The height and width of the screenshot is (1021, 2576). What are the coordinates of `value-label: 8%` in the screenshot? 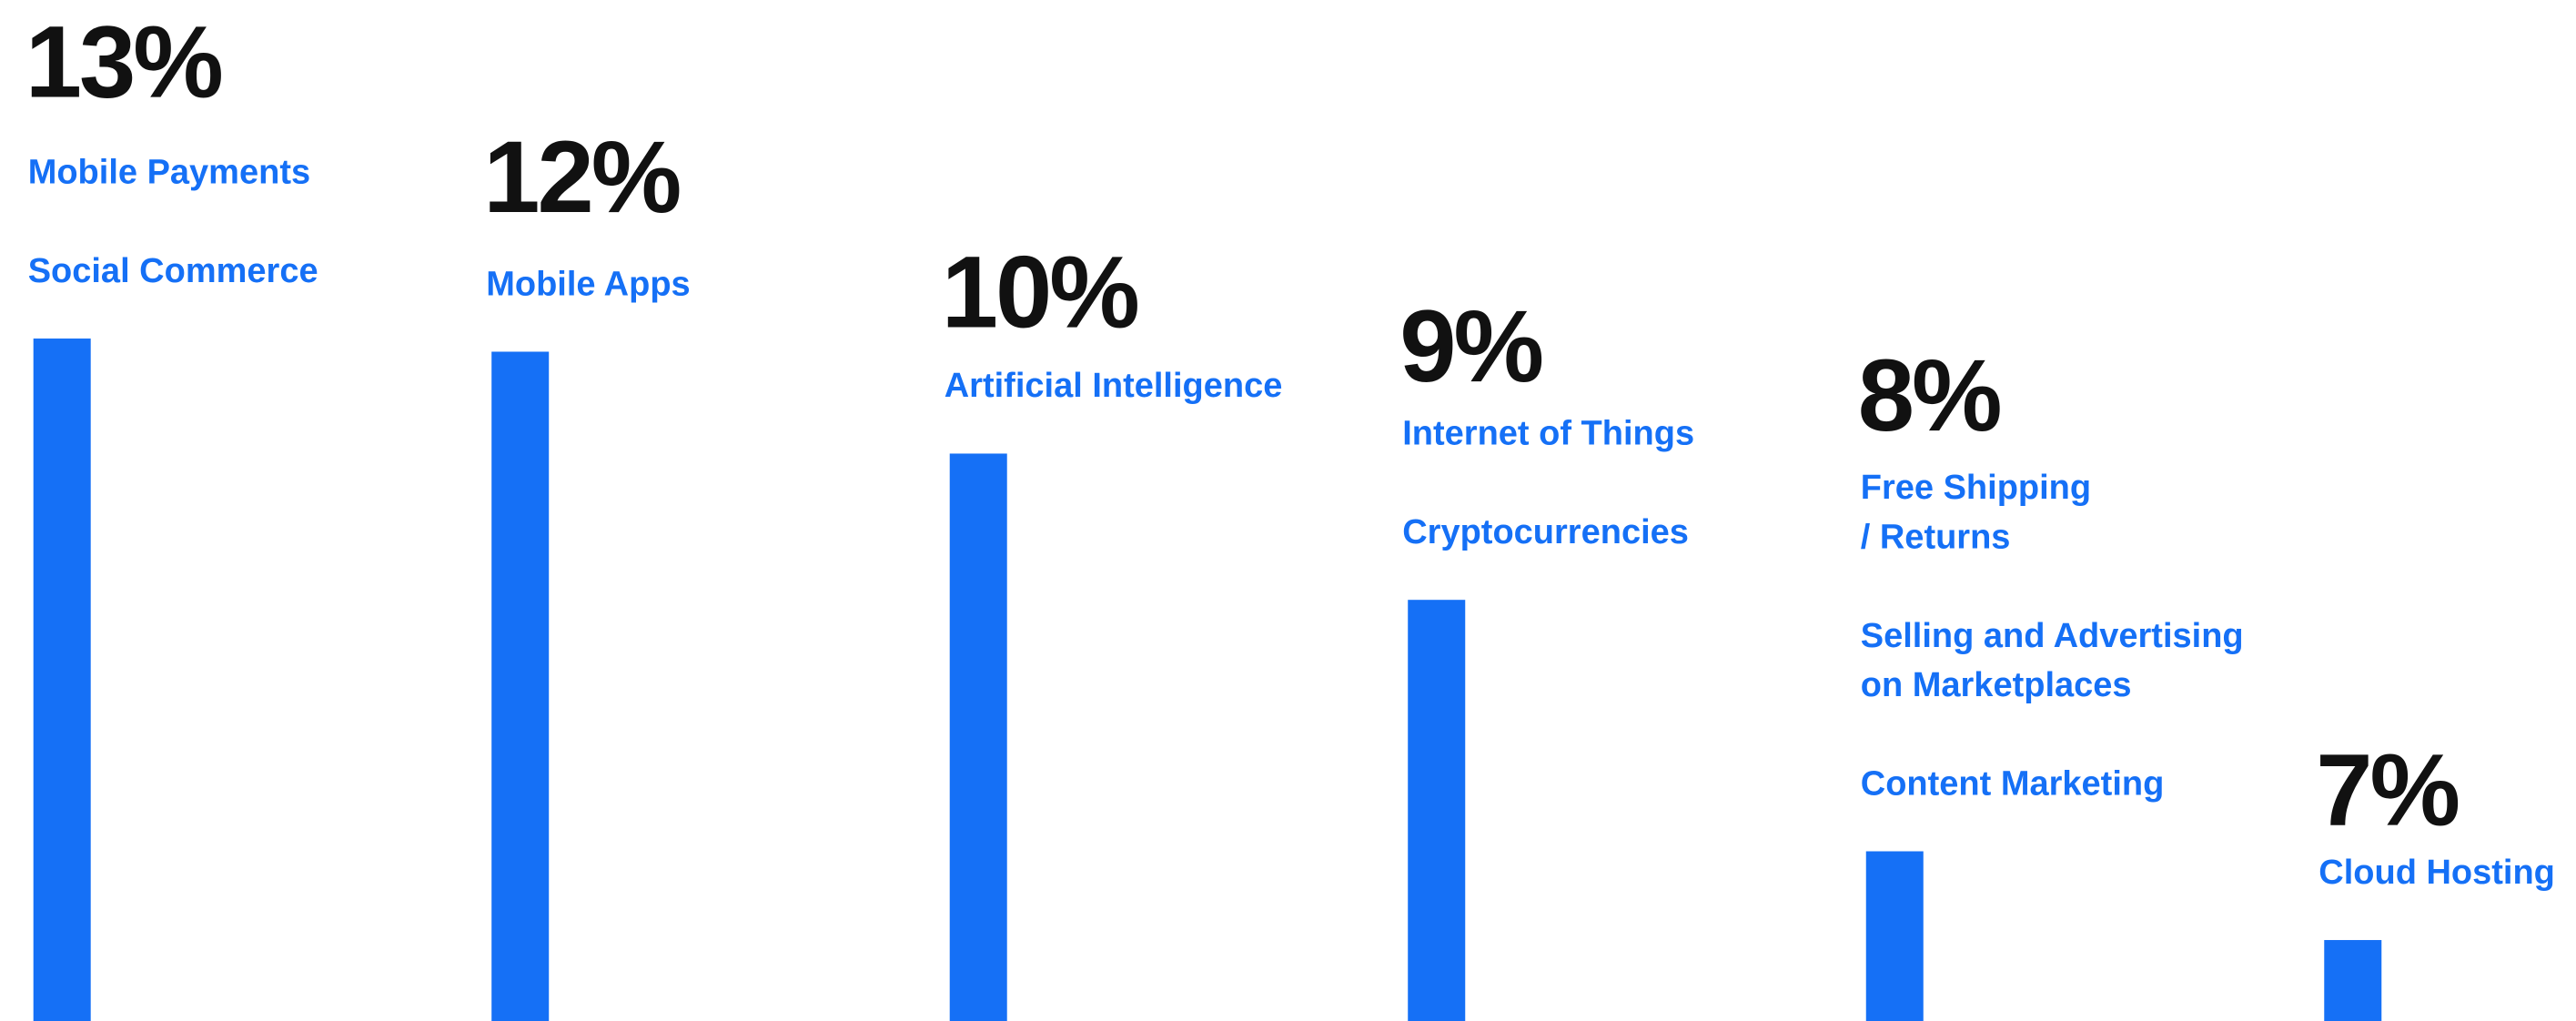 It's located at (1929, 395).